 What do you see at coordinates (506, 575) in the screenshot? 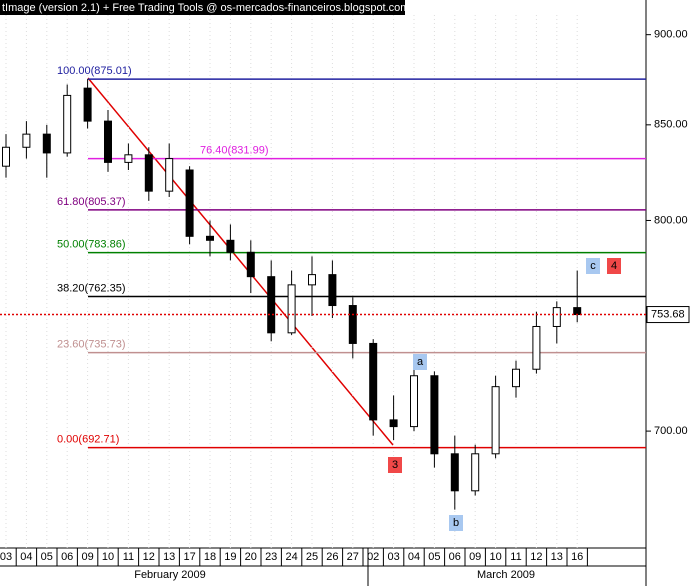
I see `month-label: March 2009` at bounding box center [506, 575].